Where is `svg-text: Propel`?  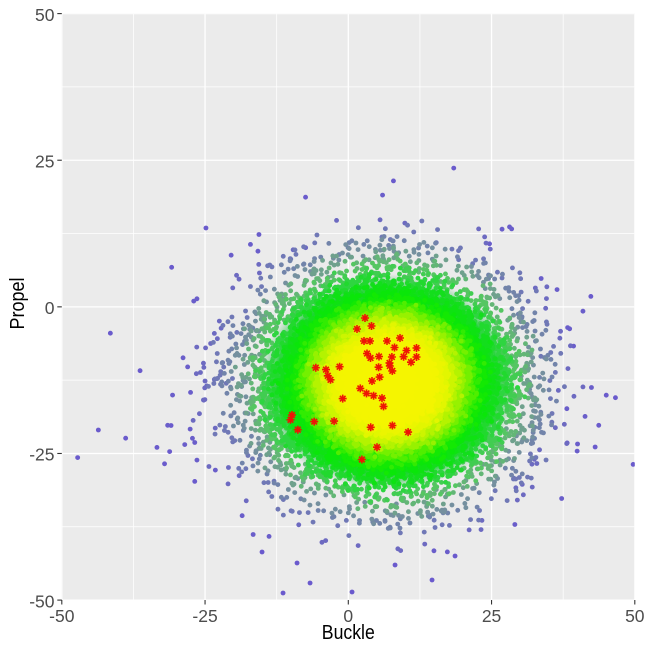
svg-text: Propel is located at coordinates (18, 304).